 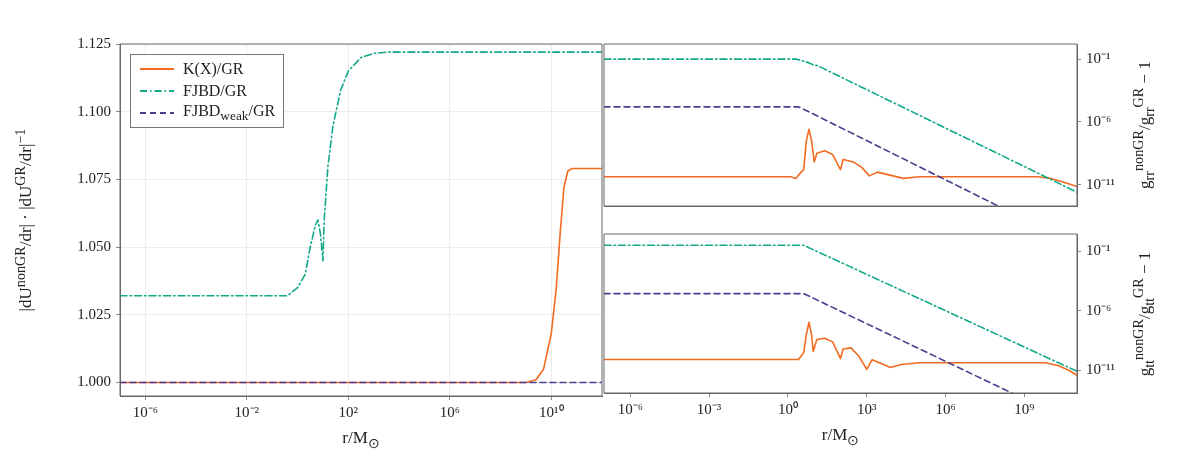 I want to click on y-tick-label: 1.050, so click(x=94, y=246).